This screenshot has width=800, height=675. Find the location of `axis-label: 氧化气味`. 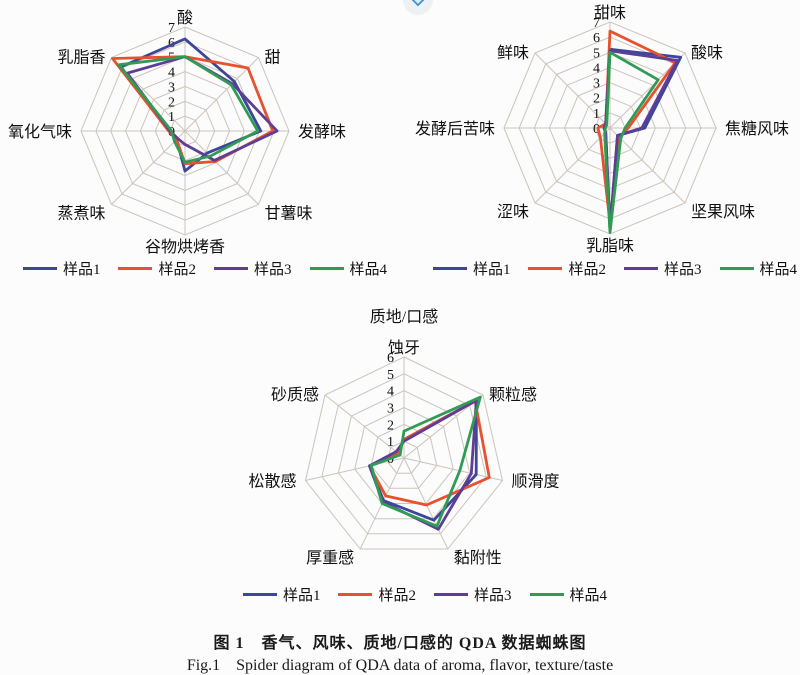

axis-label: 氧化气味 is located at coordinates (40, 132).